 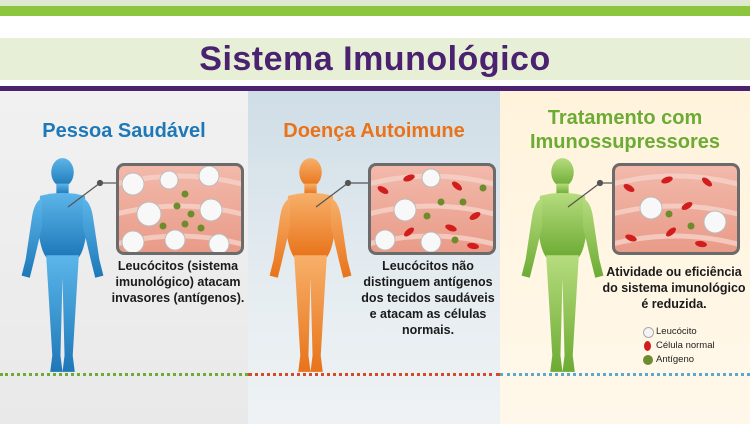 What do you see at coordinates (375, 88) in the screenshot?
I see `title-divider` at bounding box center [375, 88].